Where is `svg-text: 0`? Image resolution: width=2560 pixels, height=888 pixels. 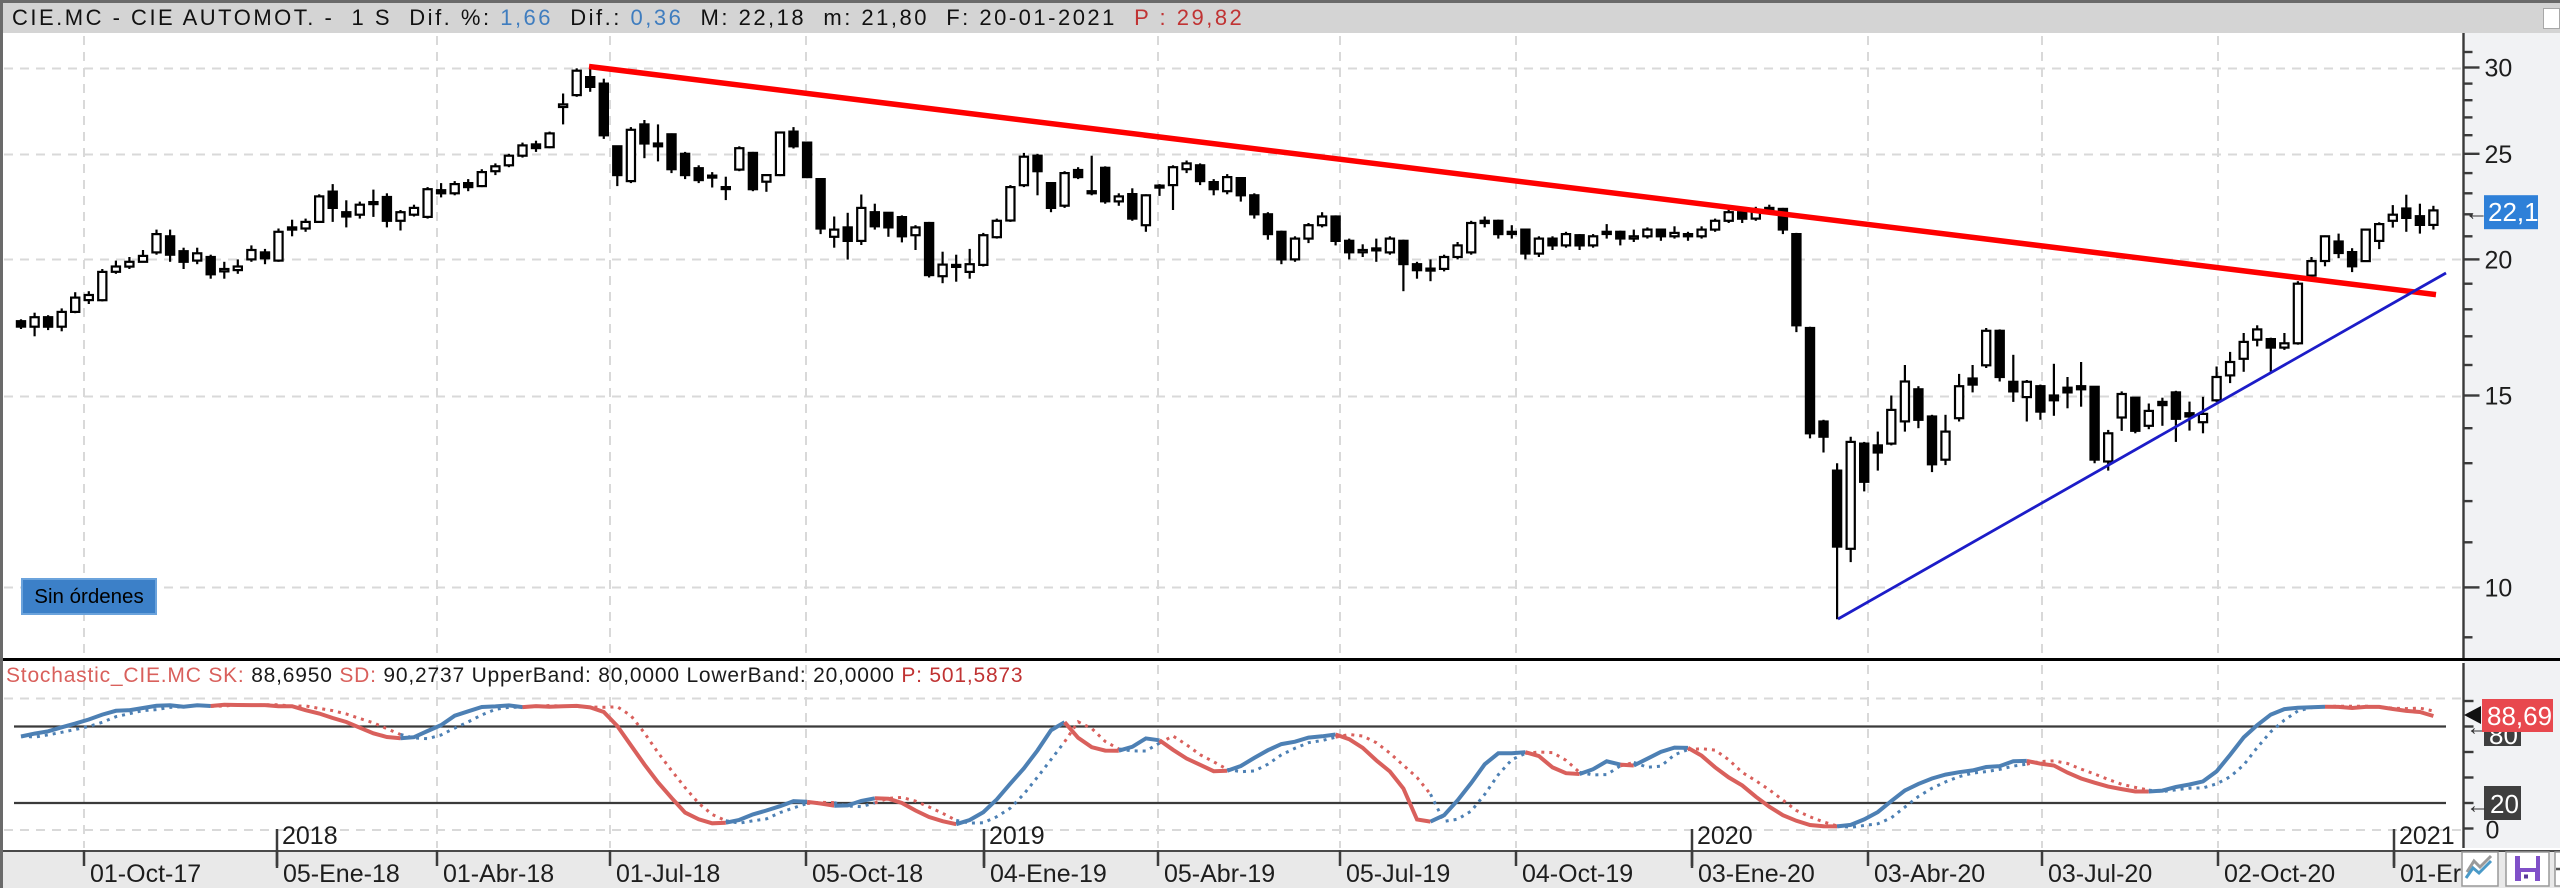 svg-text: 0 is located at coordinates (2493, 831).